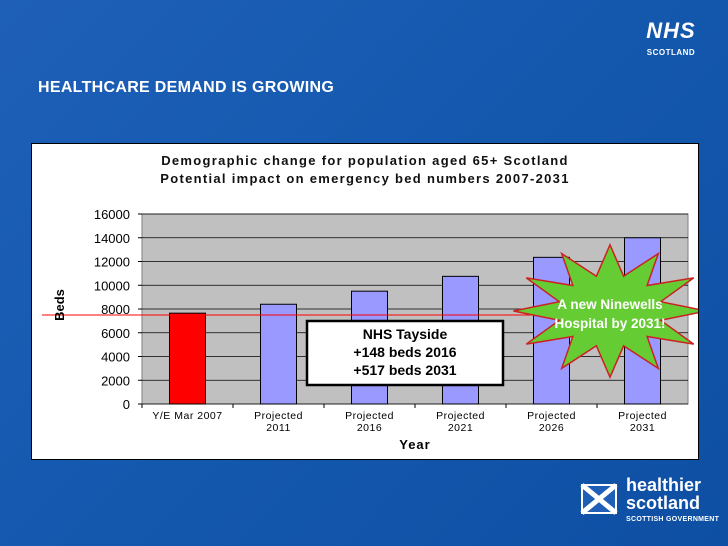  I want to click on y-tick-label: 4000, so click(115, 357).